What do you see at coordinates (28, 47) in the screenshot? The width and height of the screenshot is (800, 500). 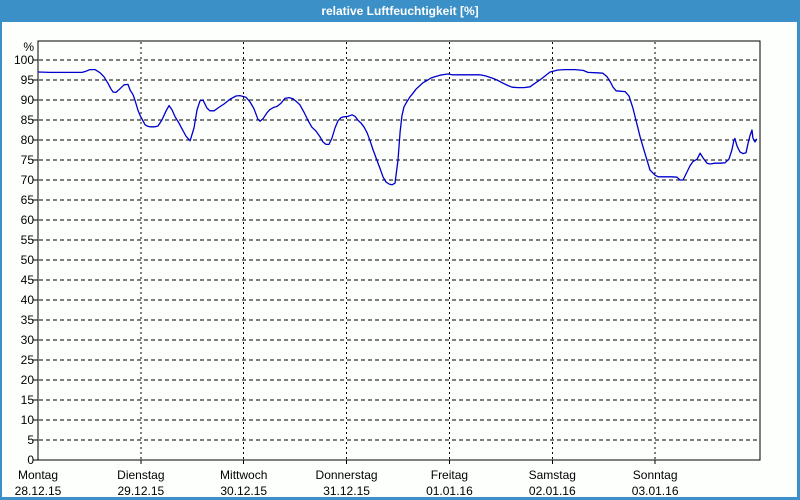 I see `y-axis-unit-label: %` at bounding box center [28, 47].